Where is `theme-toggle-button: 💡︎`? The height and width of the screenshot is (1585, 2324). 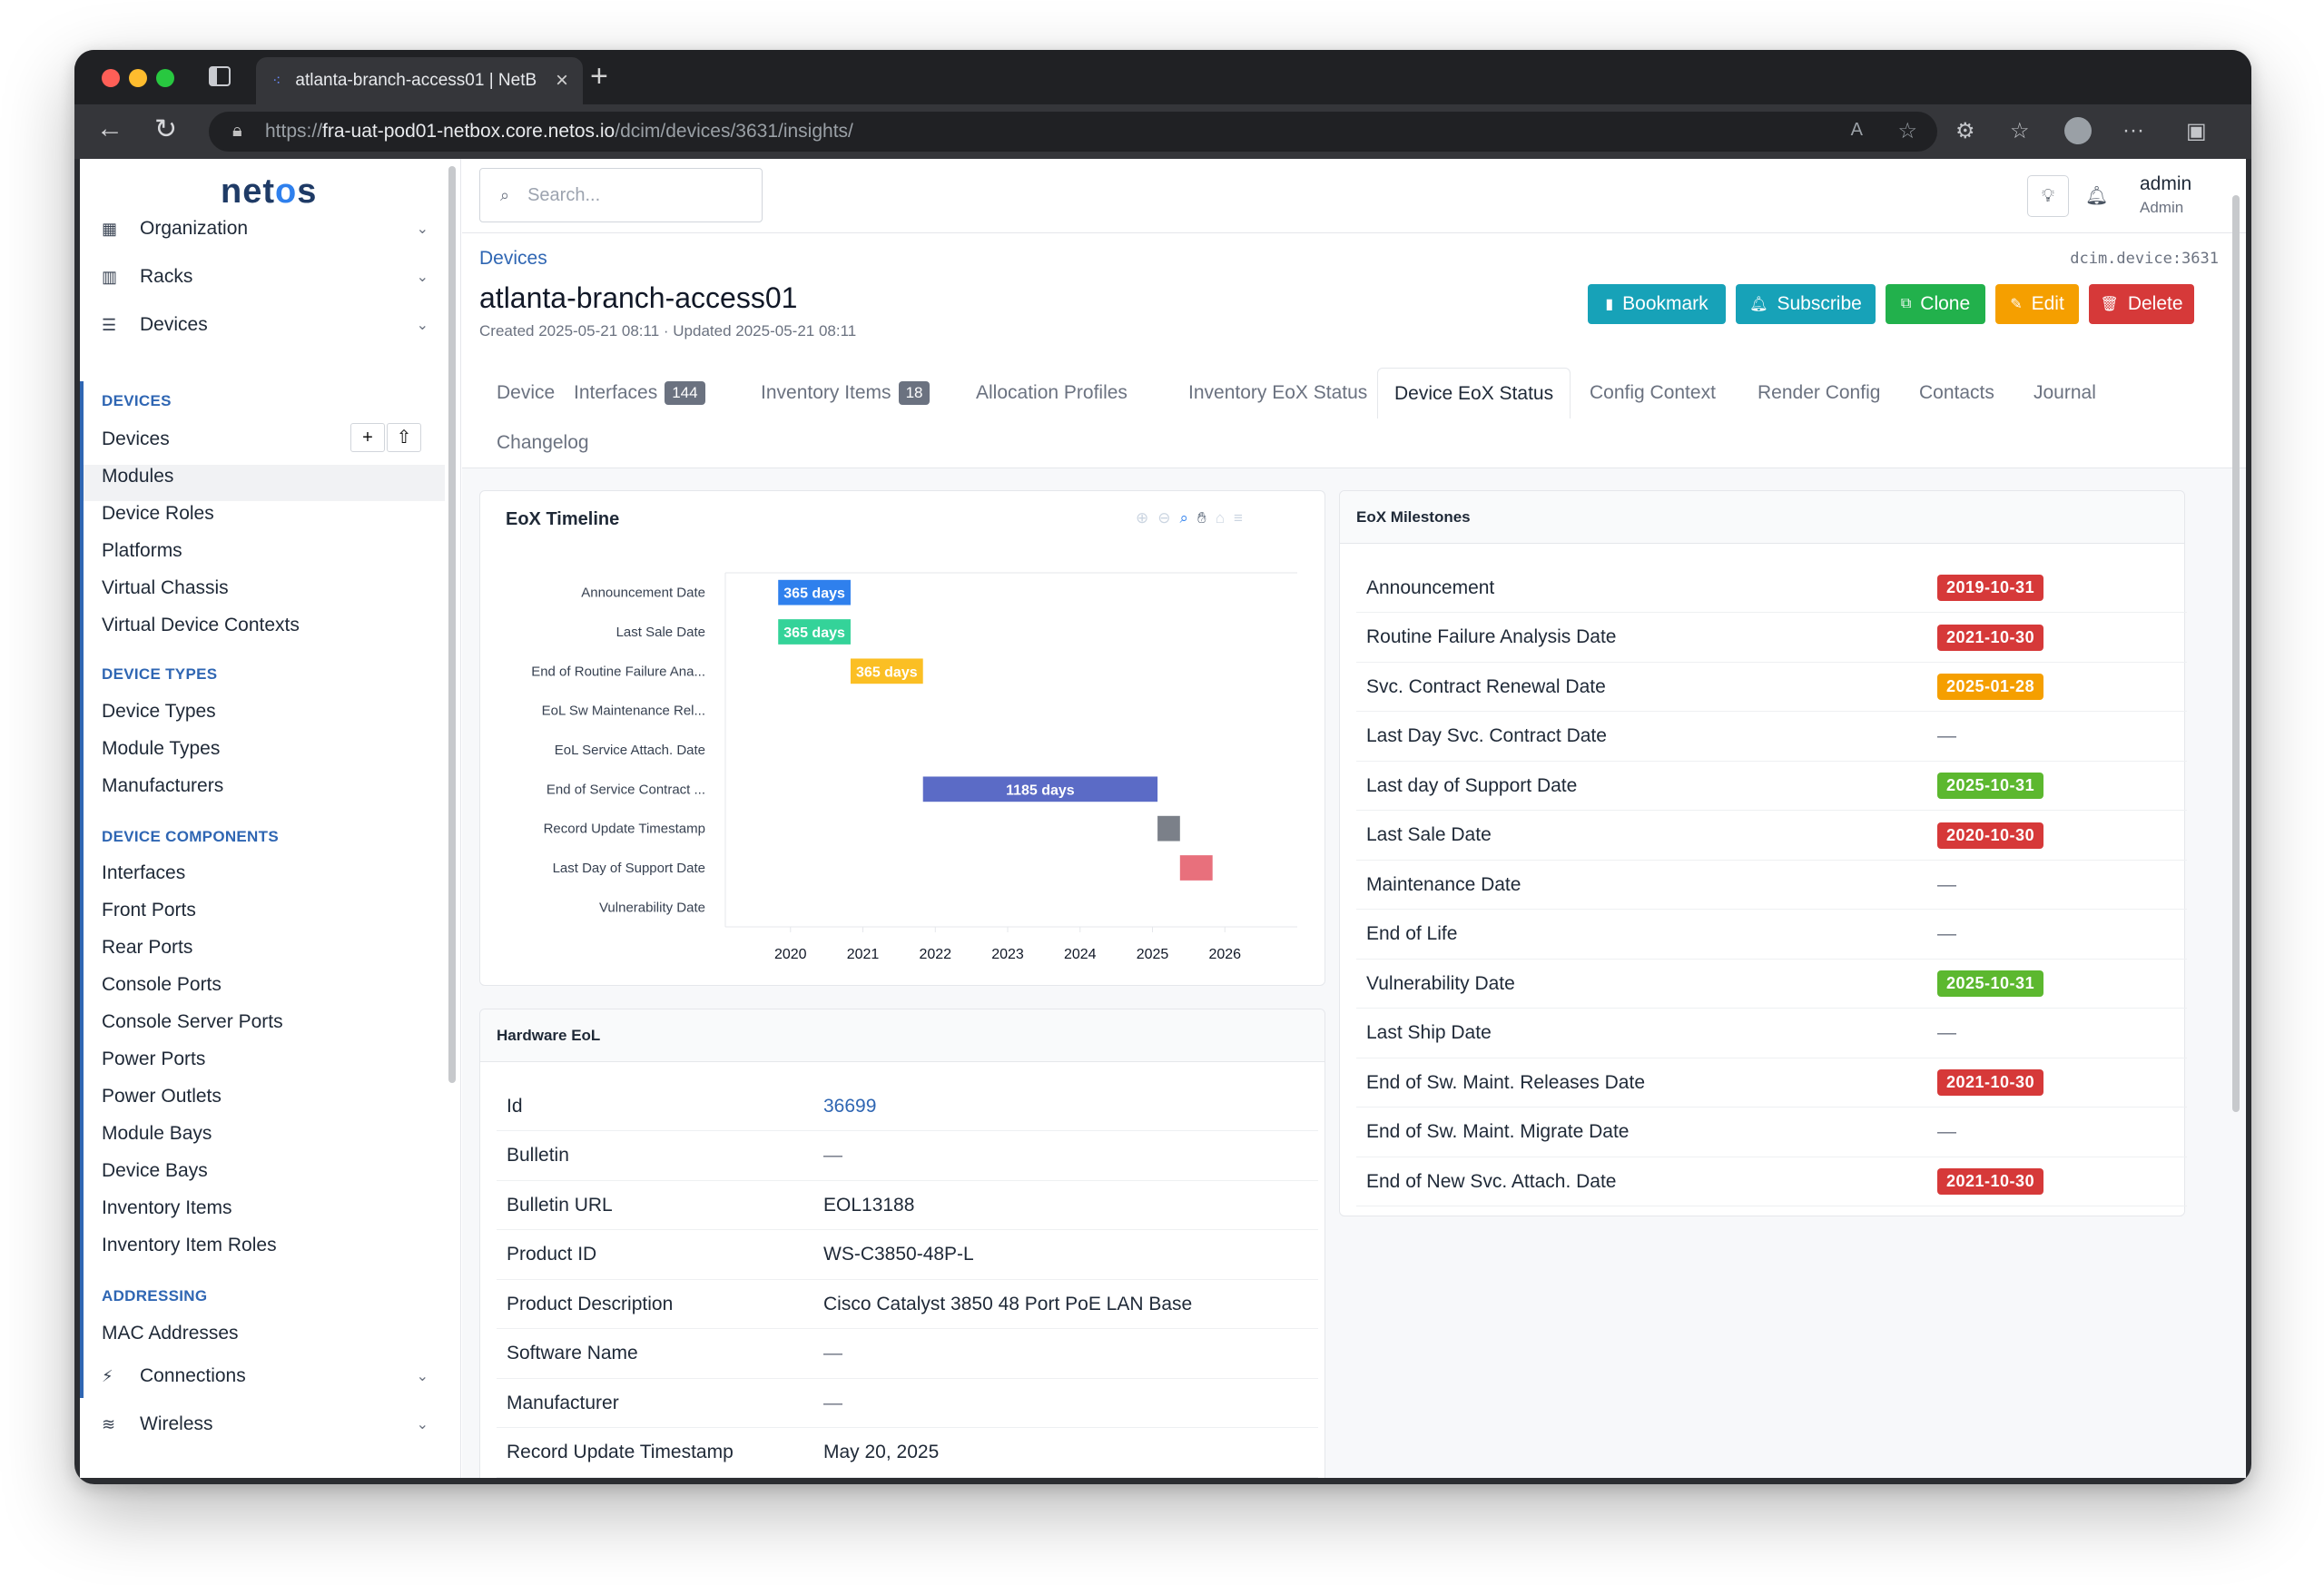 theme-toggle-button: 💡︎ is located at coordinates (2048, 196).